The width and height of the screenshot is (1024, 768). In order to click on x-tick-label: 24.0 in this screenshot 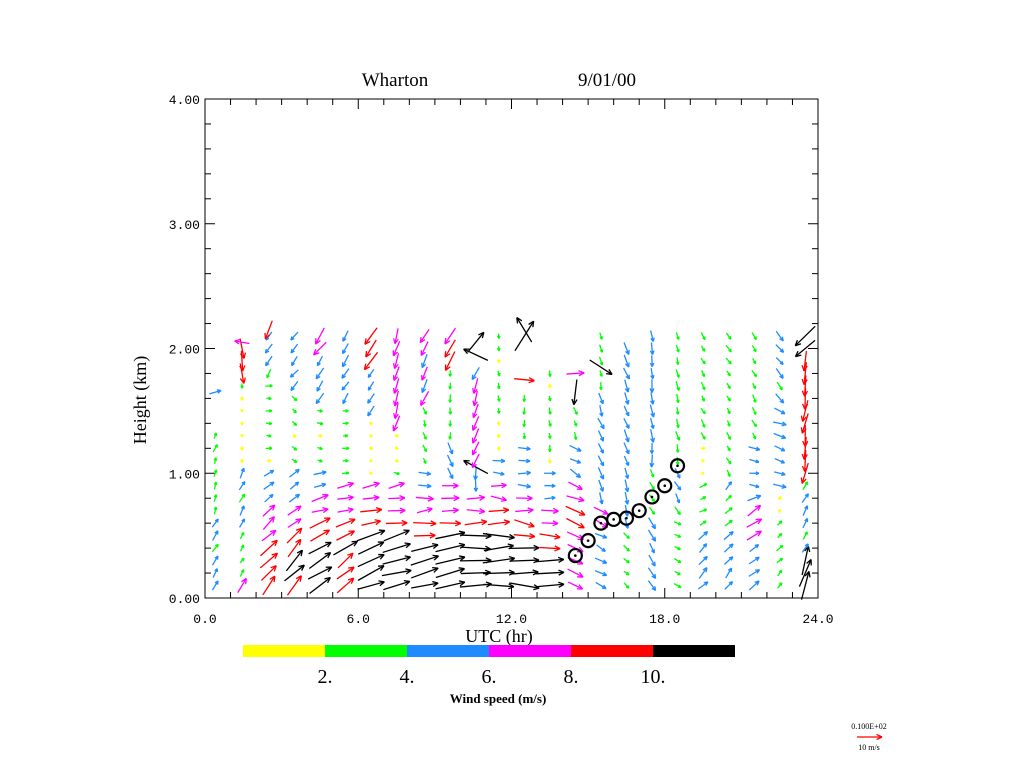, I will do `click(817, 619)`.